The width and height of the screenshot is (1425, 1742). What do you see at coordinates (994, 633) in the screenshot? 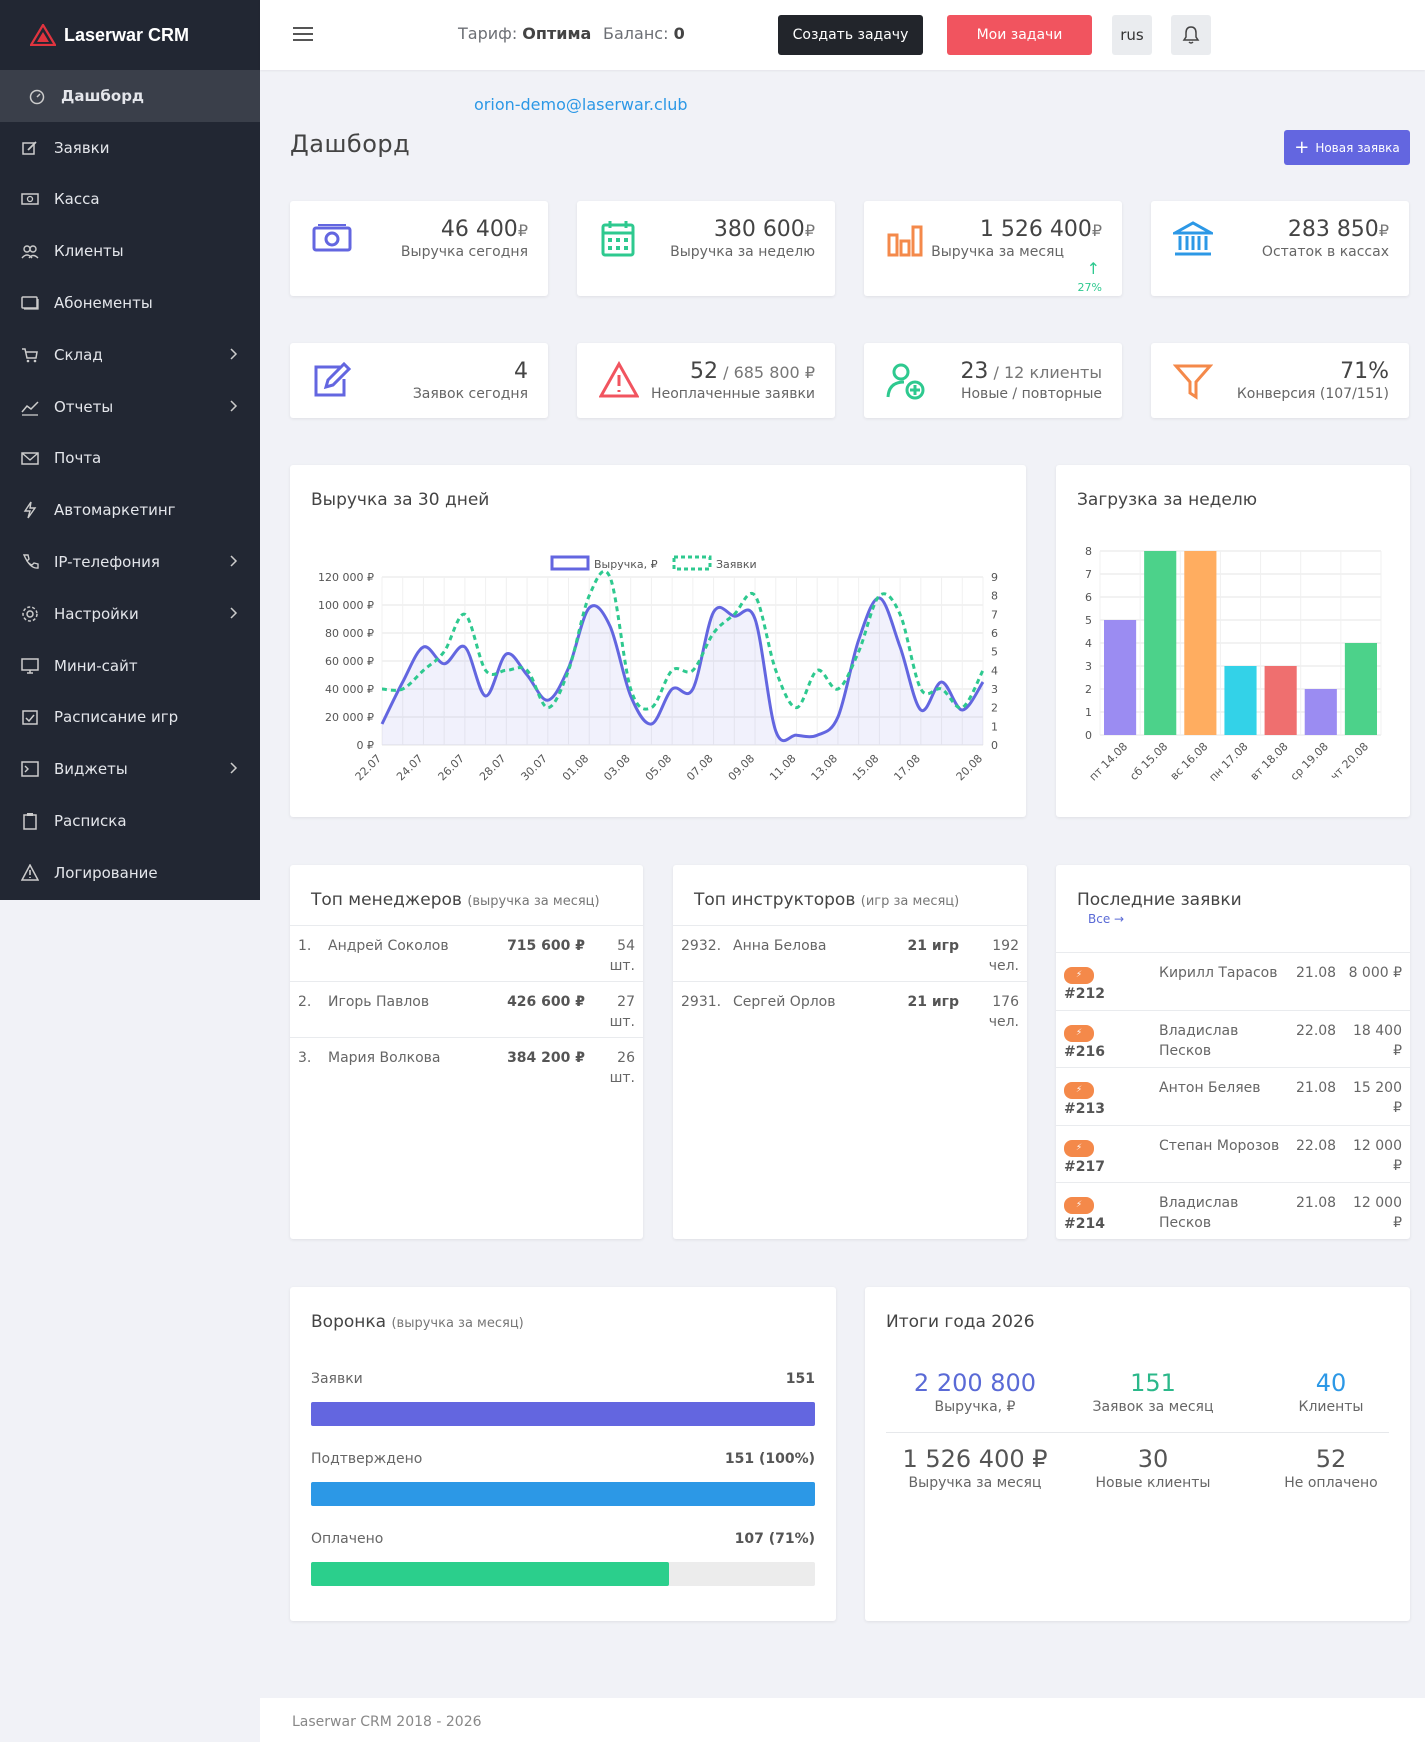
I see `y-right-tick: 6` at bounding box center [994, 633].